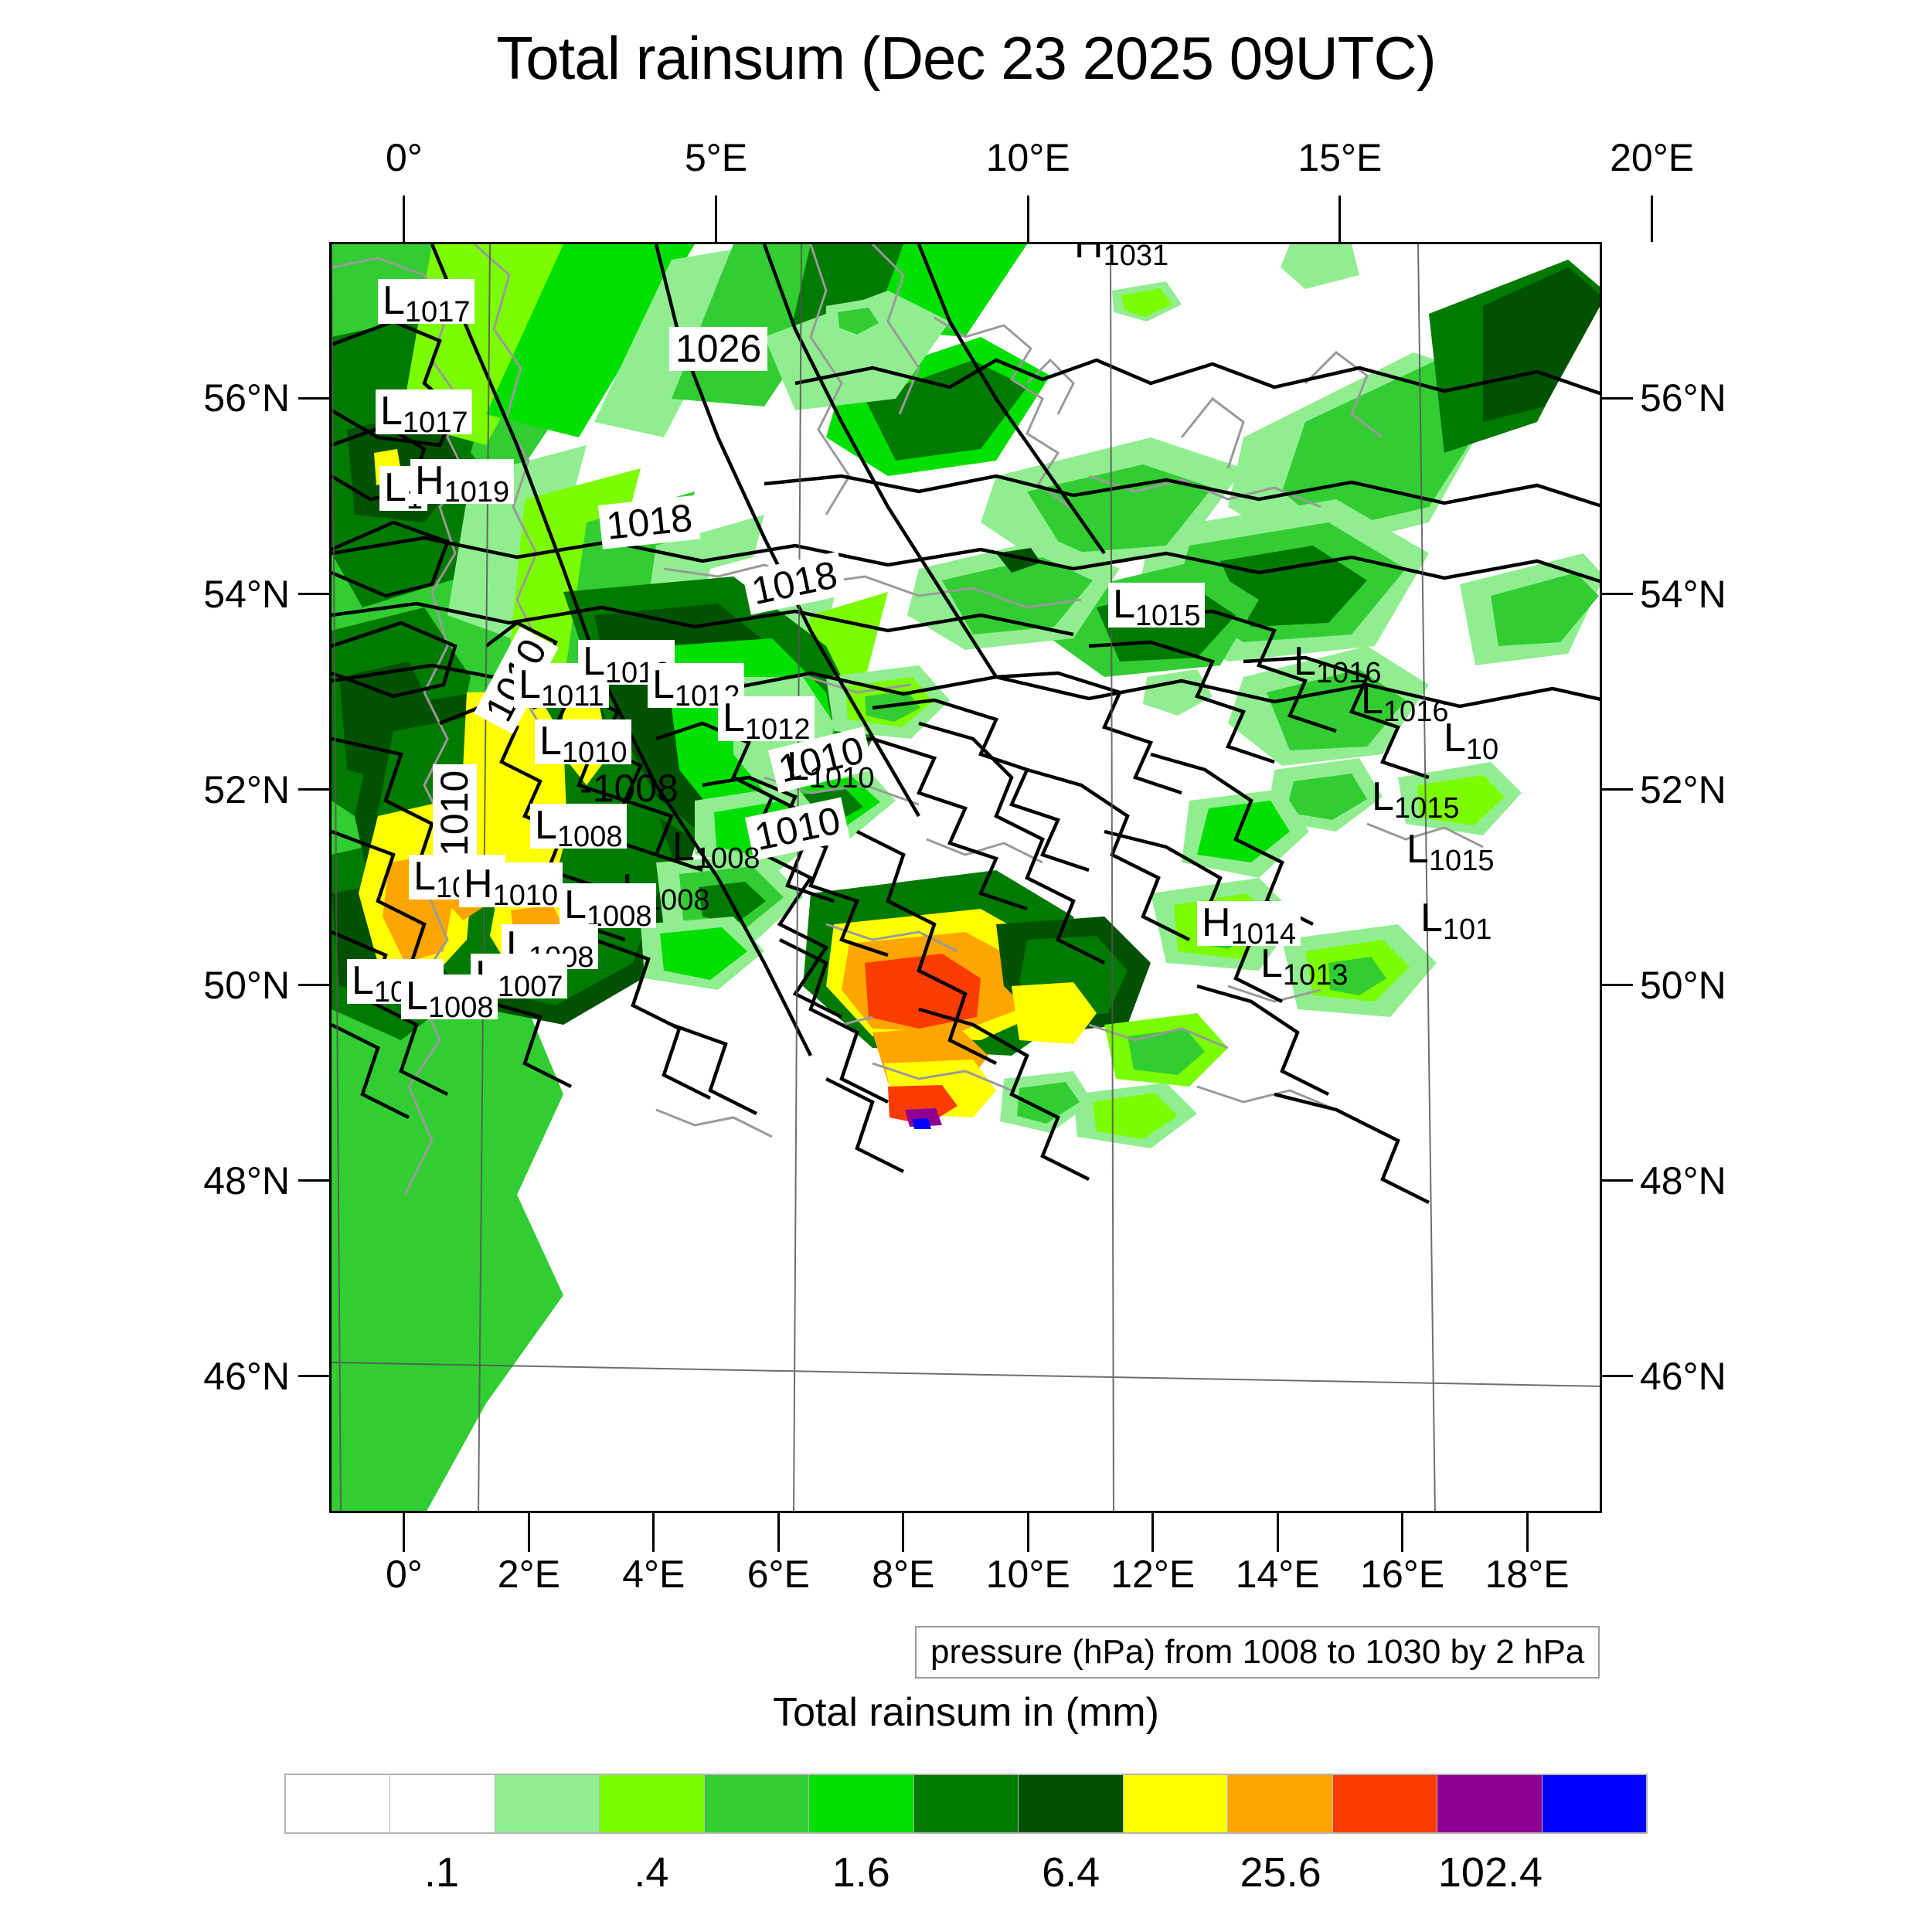 This screenshot has width=1932, height=1932. Describe the element at coordinates (904, 1575) in the screenshot. I see `lon-label-bottom-4: 8°E` at that location.